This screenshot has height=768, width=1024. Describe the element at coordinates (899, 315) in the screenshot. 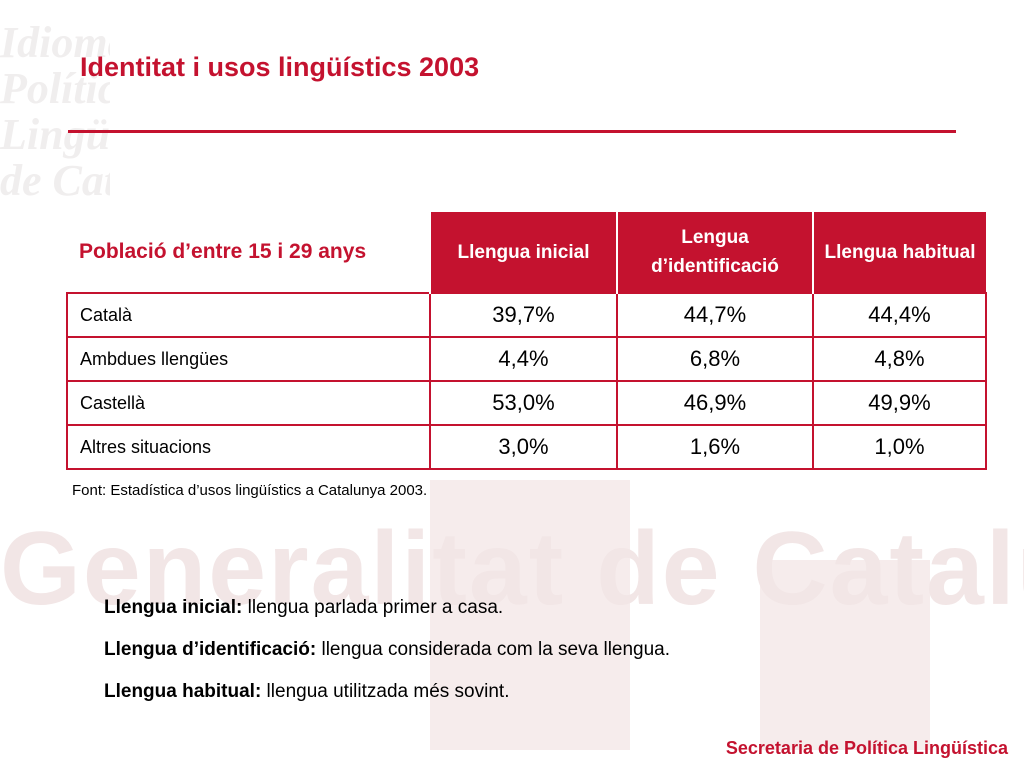

I see `table-cell: 44,4%` at that location.